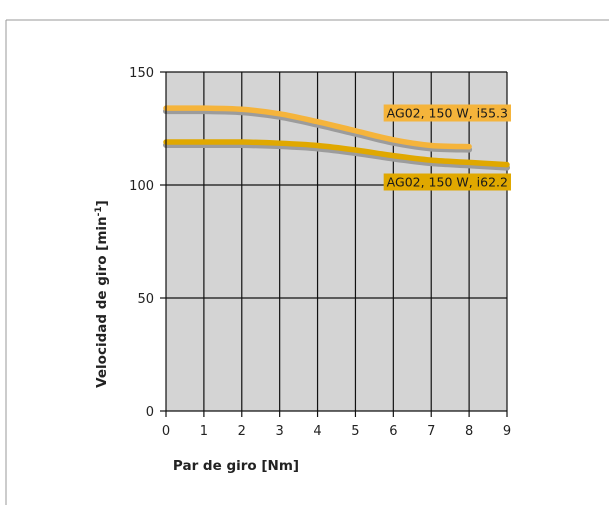 The image size is (609, 509). What do you see at coordinates (99, 211) in the screenshot?
I see `y-axis-label-superscript: -1` at bounding box center [99, 211].